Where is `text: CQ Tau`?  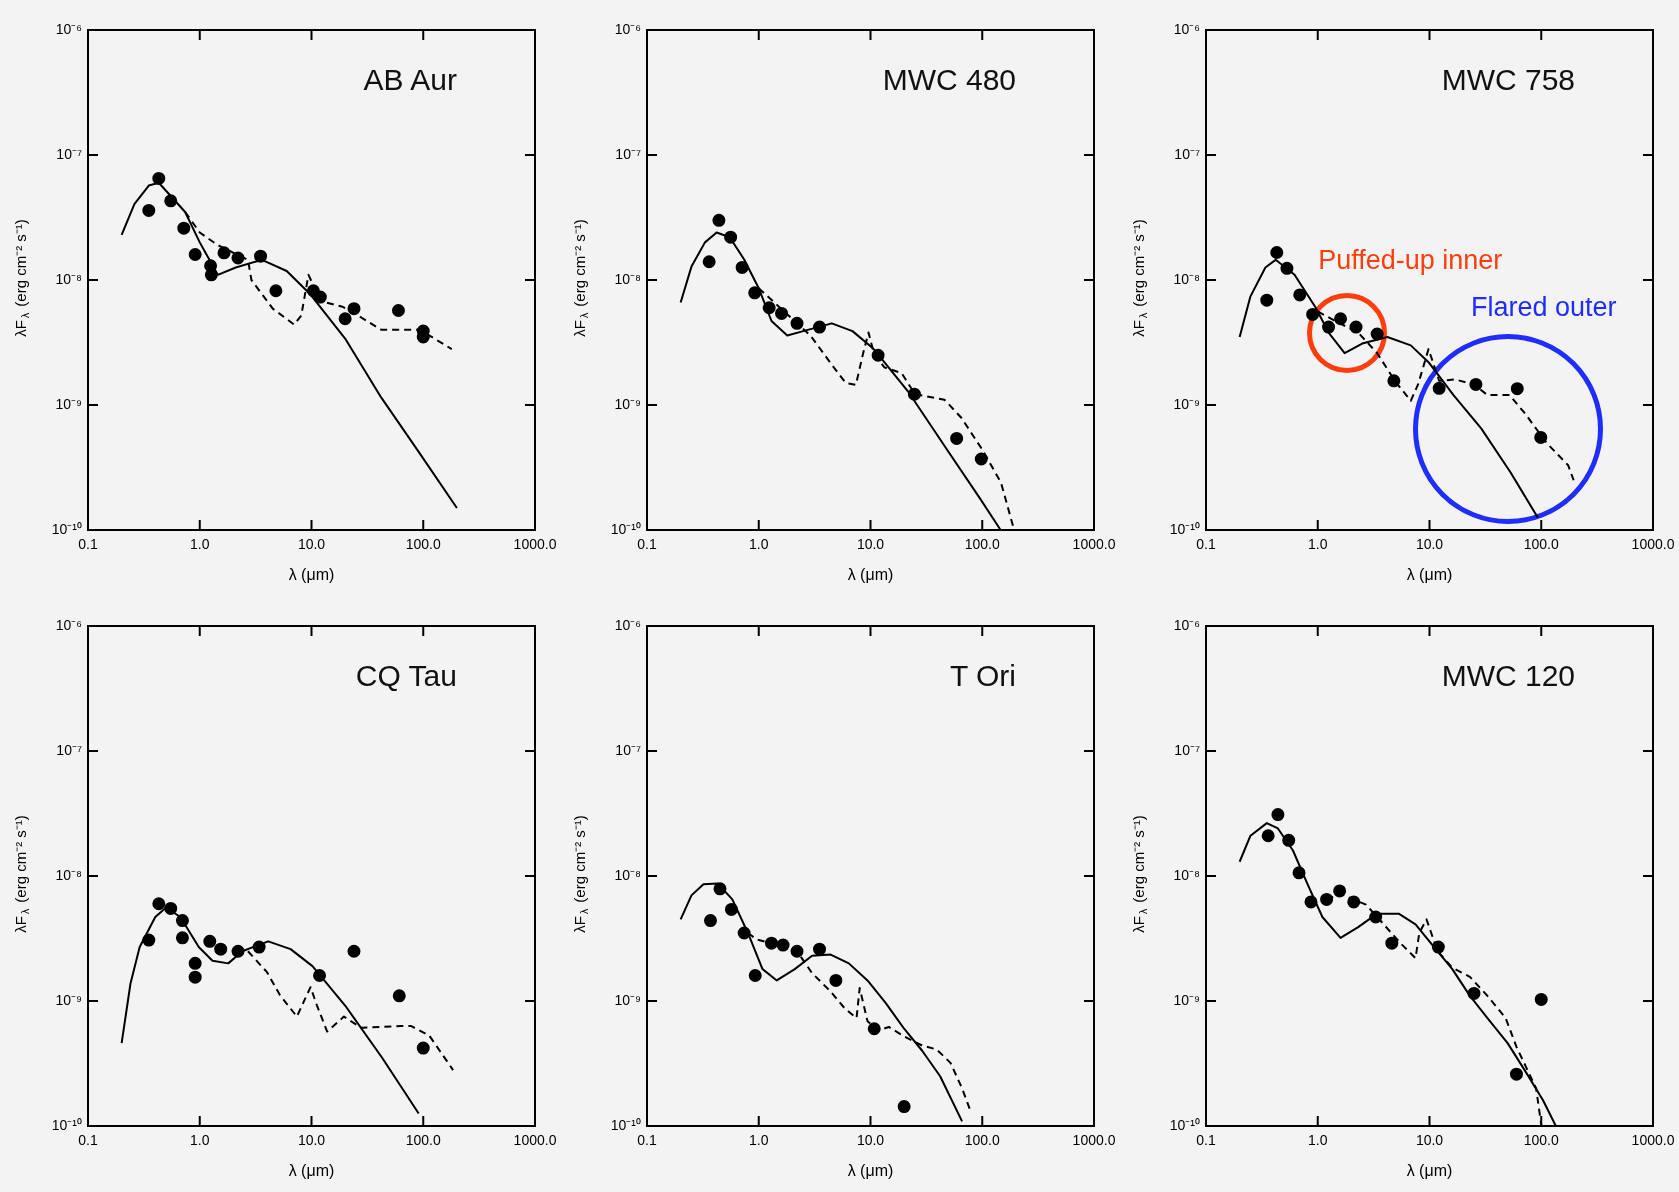
text: CQ Tau is located at coordinates (406, 676).